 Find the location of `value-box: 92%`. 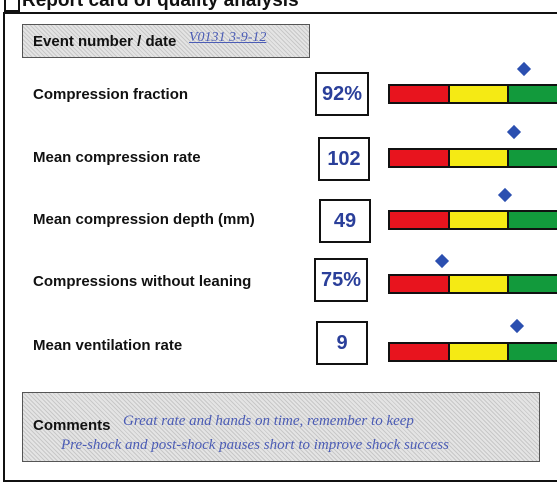

value-box: 92% is located at coordinates (342, 94).